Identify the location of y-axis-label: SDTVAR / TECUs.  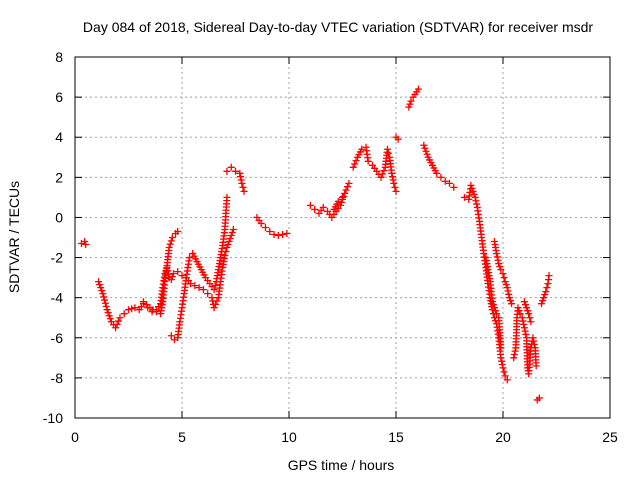
(14, 237).